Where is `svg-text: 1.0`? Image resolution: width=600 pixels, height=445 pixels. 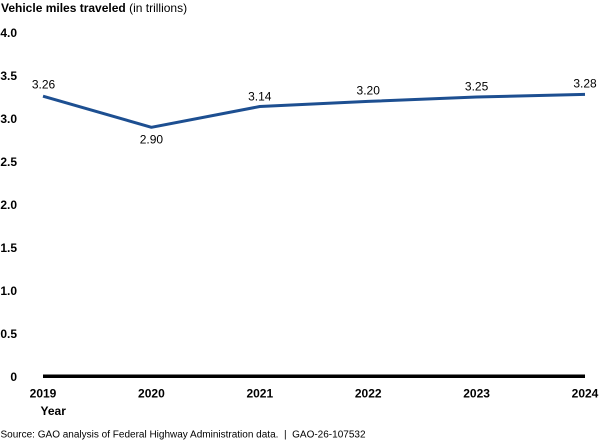
svg-text: 1.0 is located at coordinates (8, 291).